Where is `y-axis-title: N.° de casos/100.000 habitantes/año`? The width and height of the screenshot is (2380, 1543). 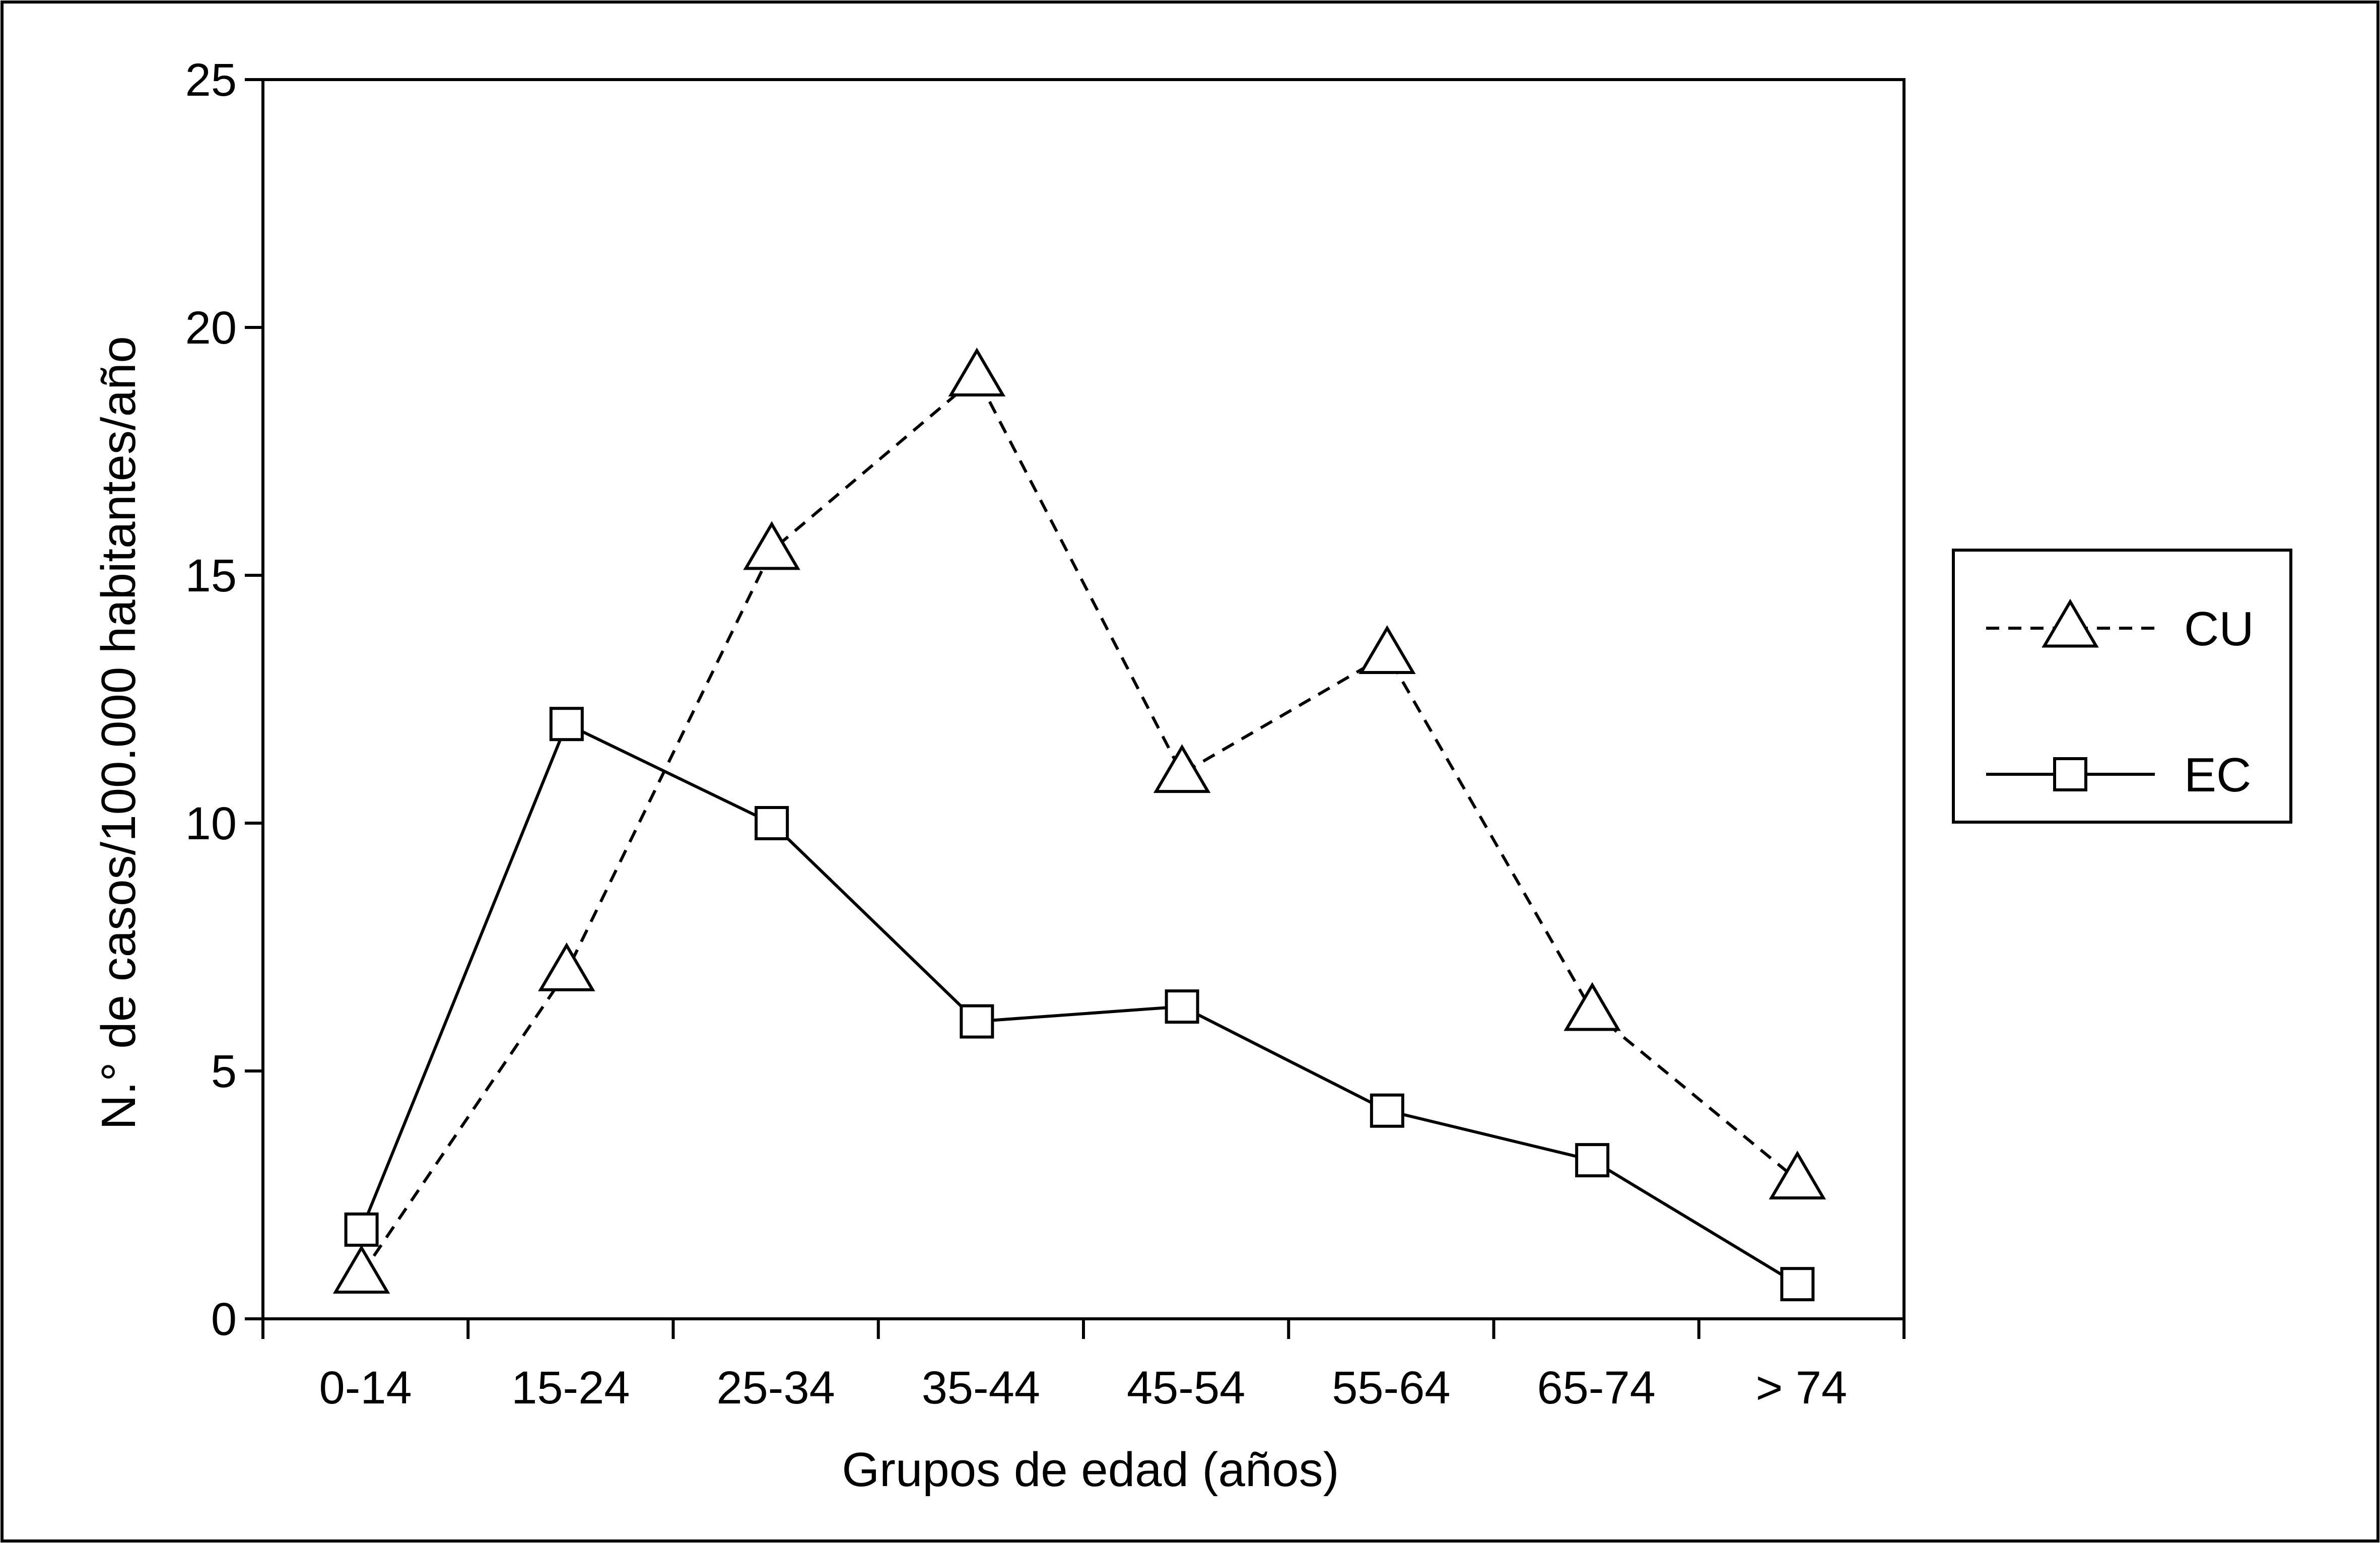
y-axis-title: N.° de casos/100.000 habitantes/año is located at coordinates (119, 733).